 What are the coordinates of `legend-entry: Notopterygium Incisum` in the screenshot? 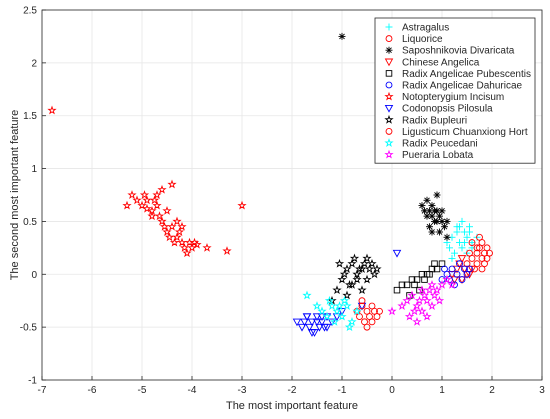 It's located at (453, 97).